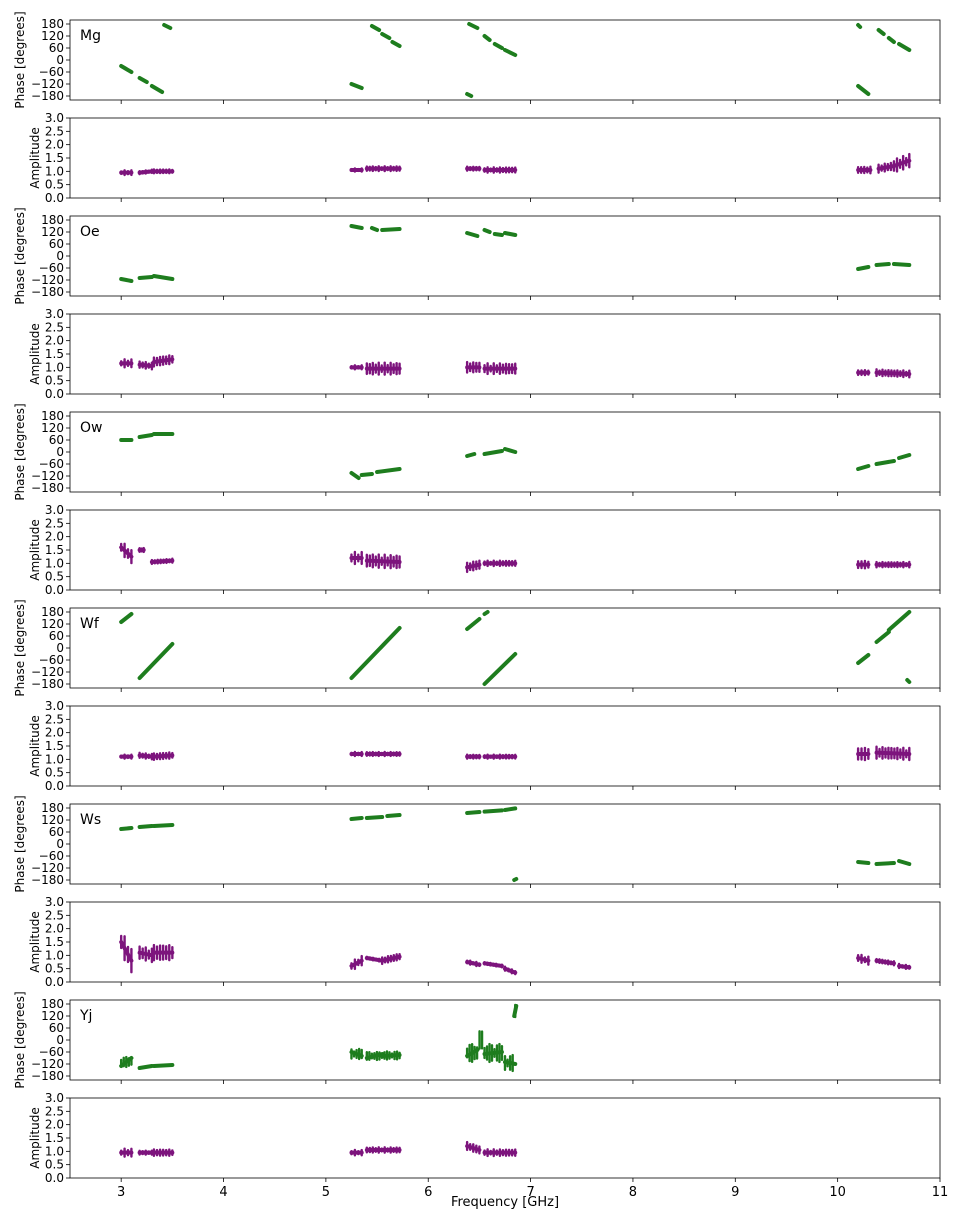 This screenshot has height=1209, width=955. What do you see at coordinates (505, 1202) in the screenshot?
I see `x-axis-label: Frequency [GHz]` at bounding box center [505, 1202].